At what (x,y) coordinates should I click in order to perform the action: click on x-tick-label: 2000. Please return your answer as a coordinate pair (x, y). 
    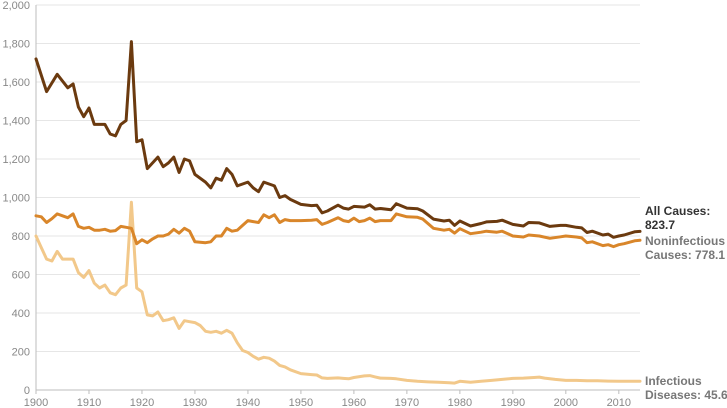
    Looking at the image, I should click on (566, 402).